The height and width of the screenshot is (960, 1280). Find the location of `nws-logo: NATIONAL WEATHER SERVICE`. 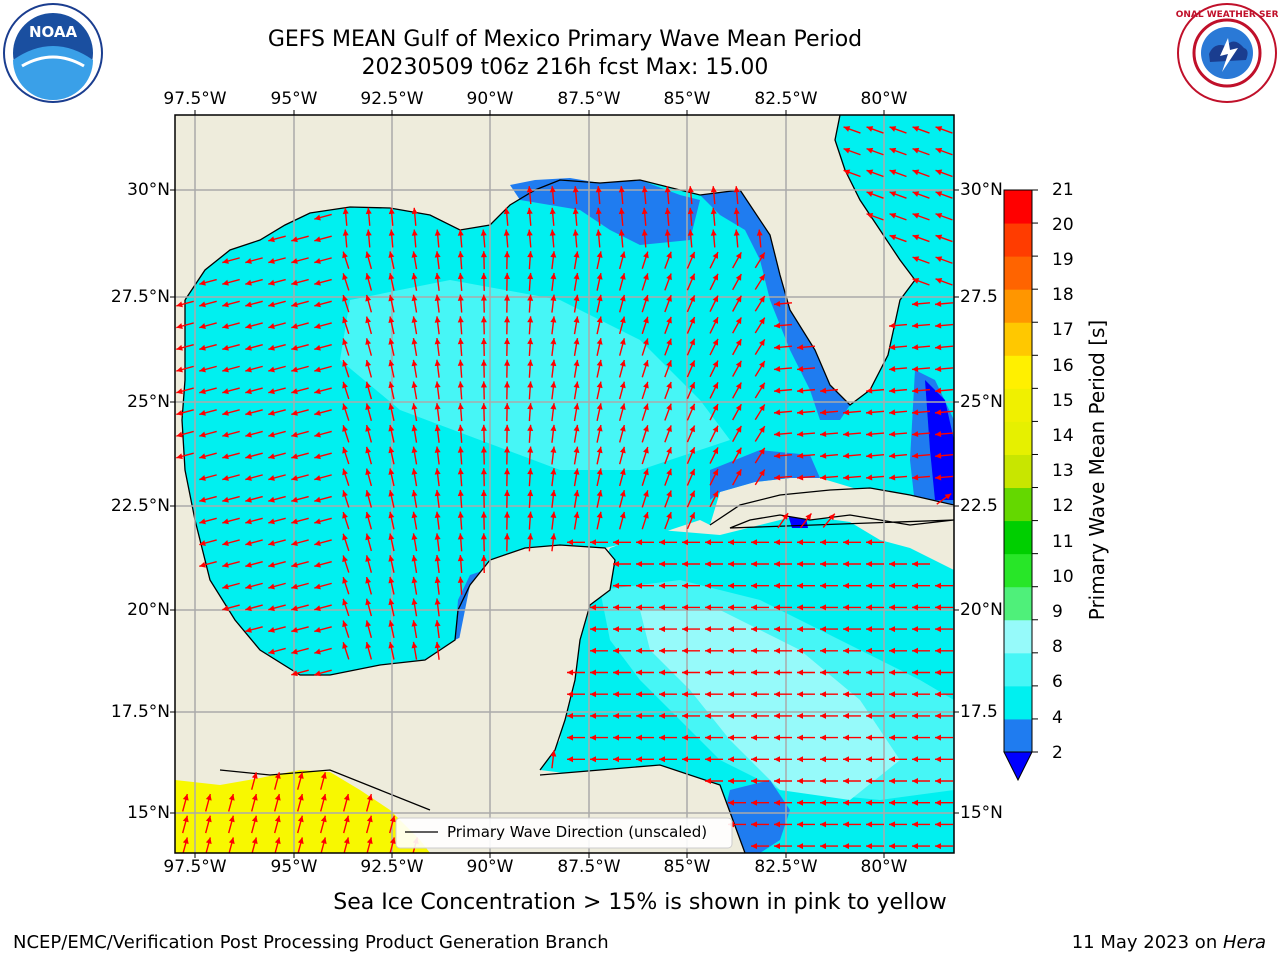

nws-logo: NATIONAL WEATHER SERVICE is located at coordinates (1227, 53).